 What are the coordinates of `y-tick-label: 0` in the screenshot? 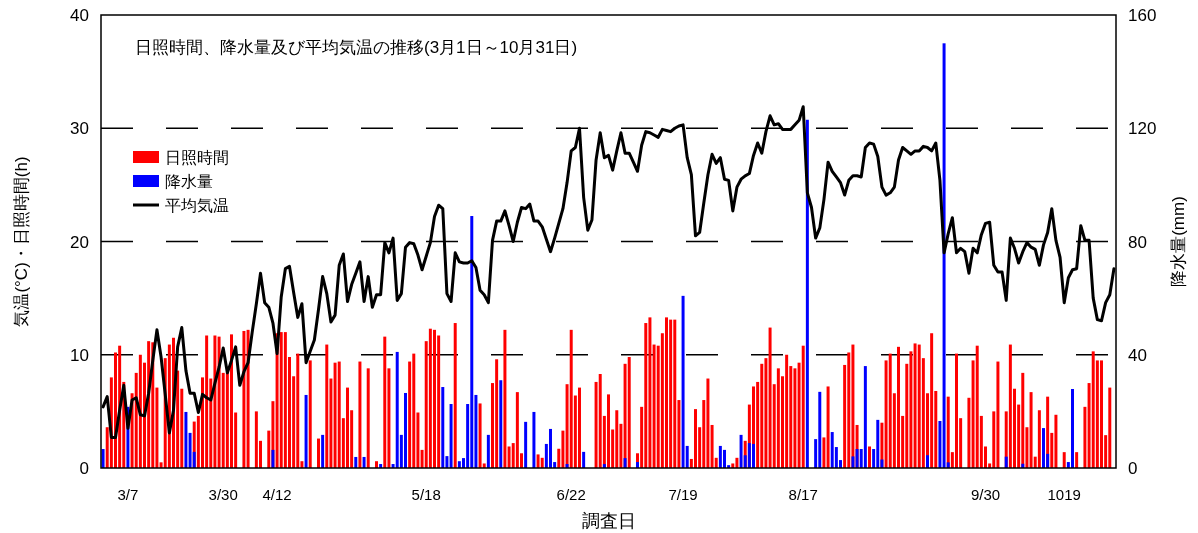 It's located at (84, 468).